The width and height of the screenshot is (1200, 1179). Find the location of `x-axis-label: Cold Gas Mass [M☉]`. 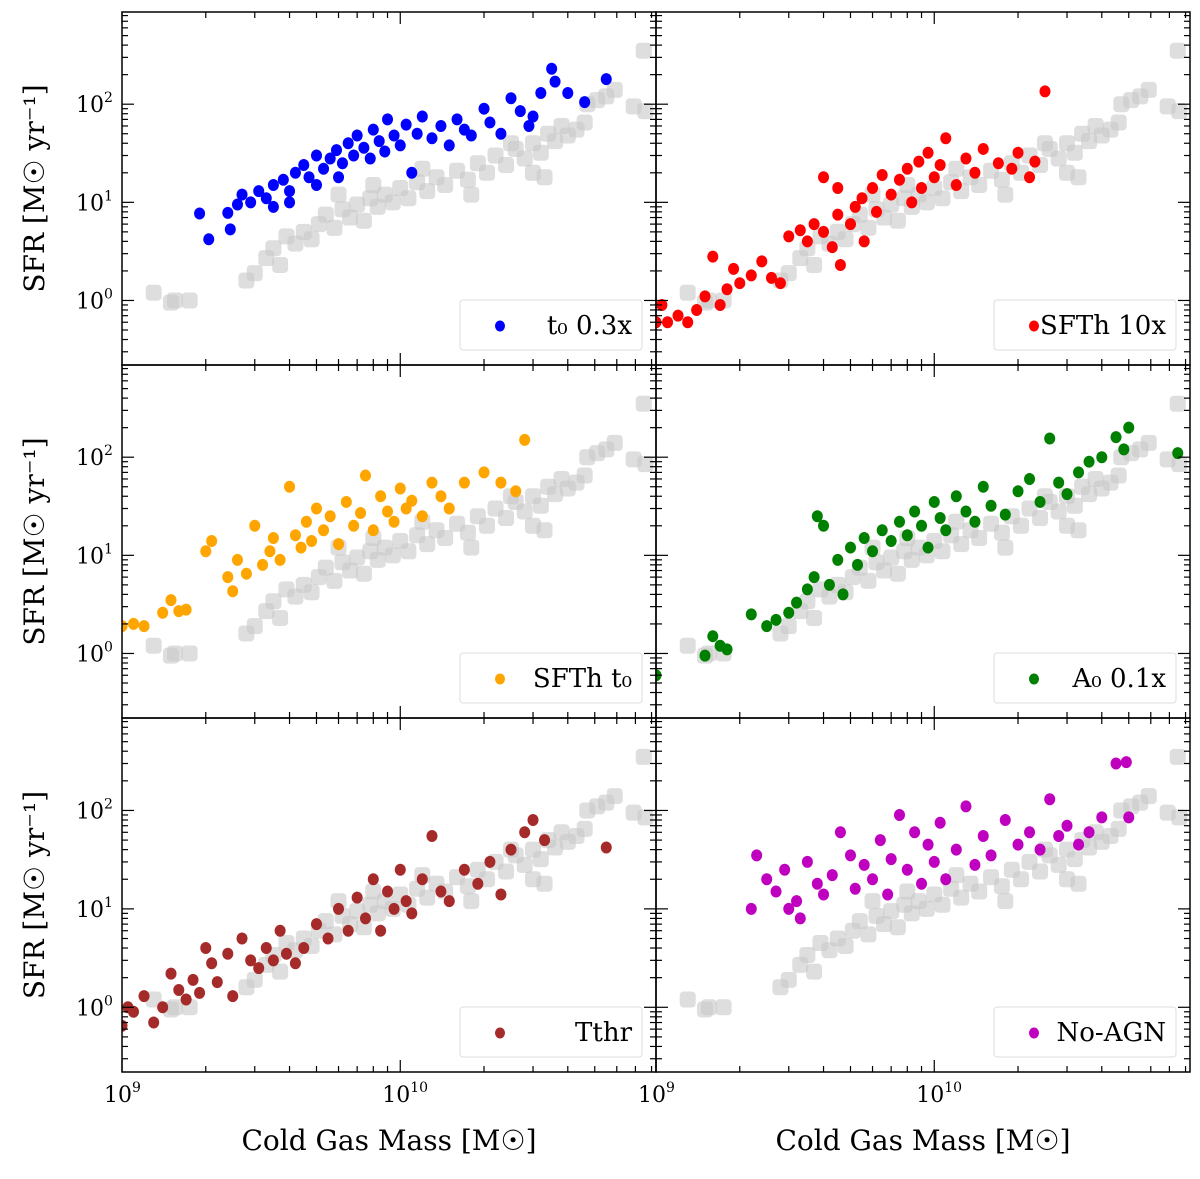

x-axis-label: Cold Gas Mass [M☉] is located at coordinates (922, 1140).